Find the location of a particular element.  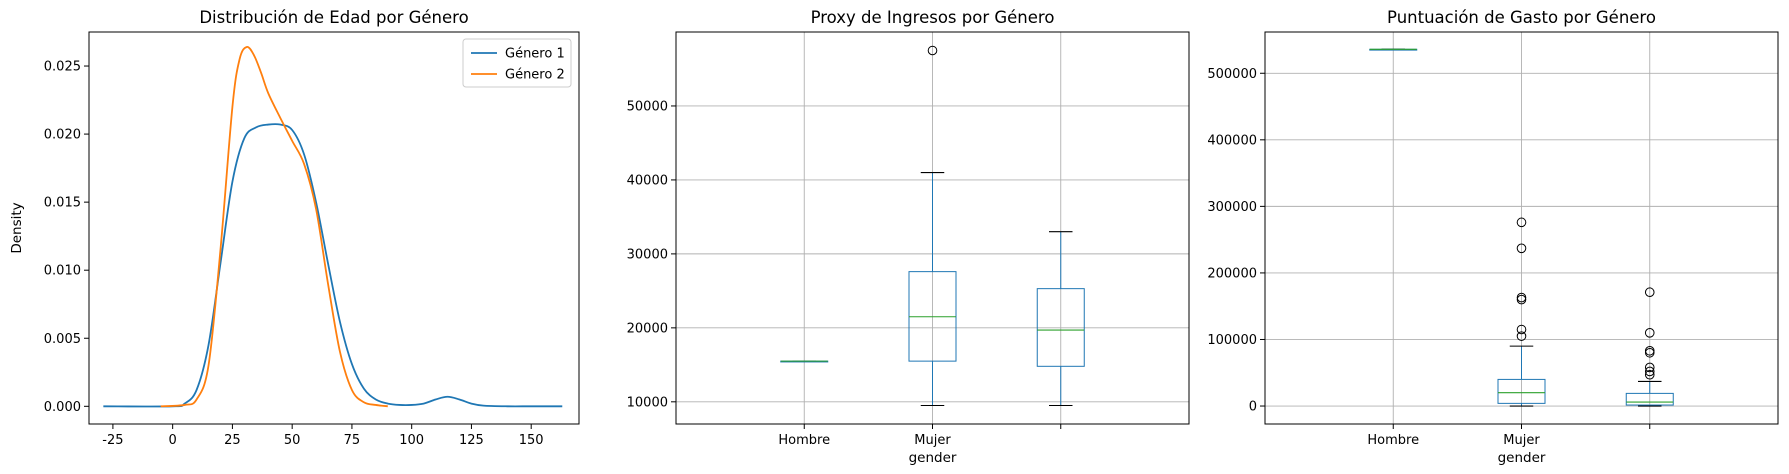

x-tick-label: 0 is located at coordinates (173, 440).